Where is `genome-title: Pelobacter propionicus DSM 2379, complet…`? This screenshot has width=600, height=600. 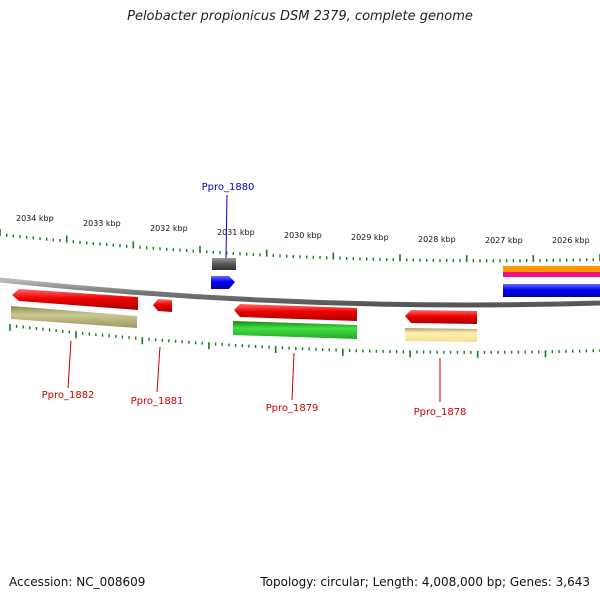
genome-title: Pelobacter propionicus DSM 2379, complet… is located at coordinates (300, 16).